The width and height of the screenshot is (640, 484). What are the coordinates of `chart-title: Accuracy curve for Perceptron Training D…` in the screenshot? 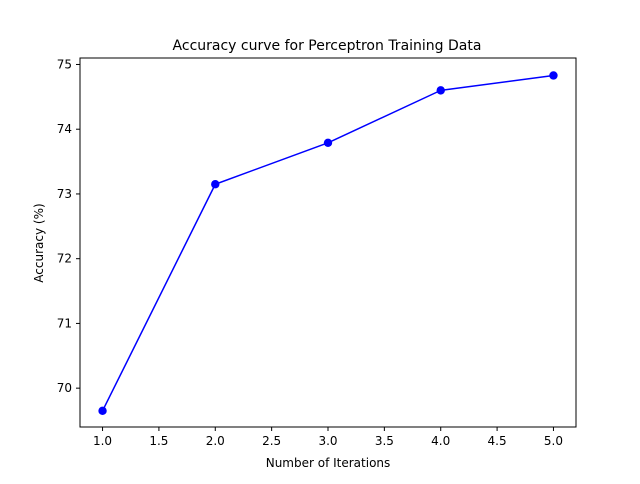 It's located at (327, 46).